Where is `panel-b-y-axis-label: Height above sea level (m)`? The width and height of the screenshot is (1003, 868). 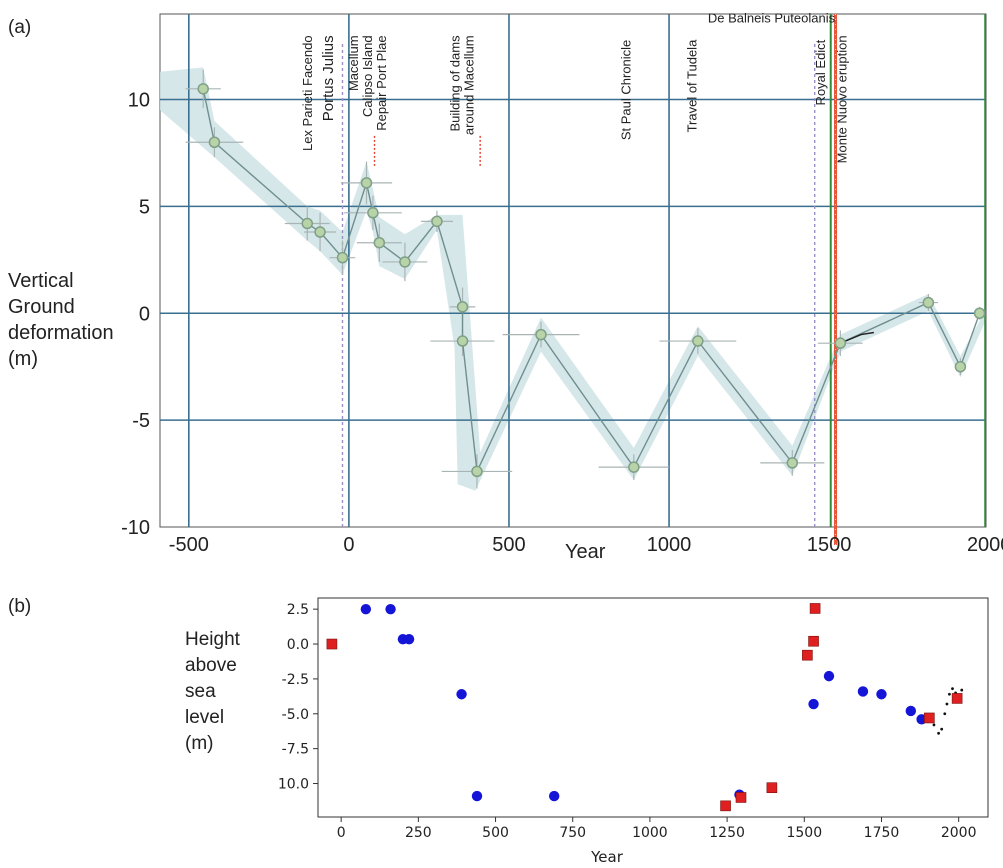 panel-b-y-axis-label: Height above sea level (m) is located at coordinates (213, 691).